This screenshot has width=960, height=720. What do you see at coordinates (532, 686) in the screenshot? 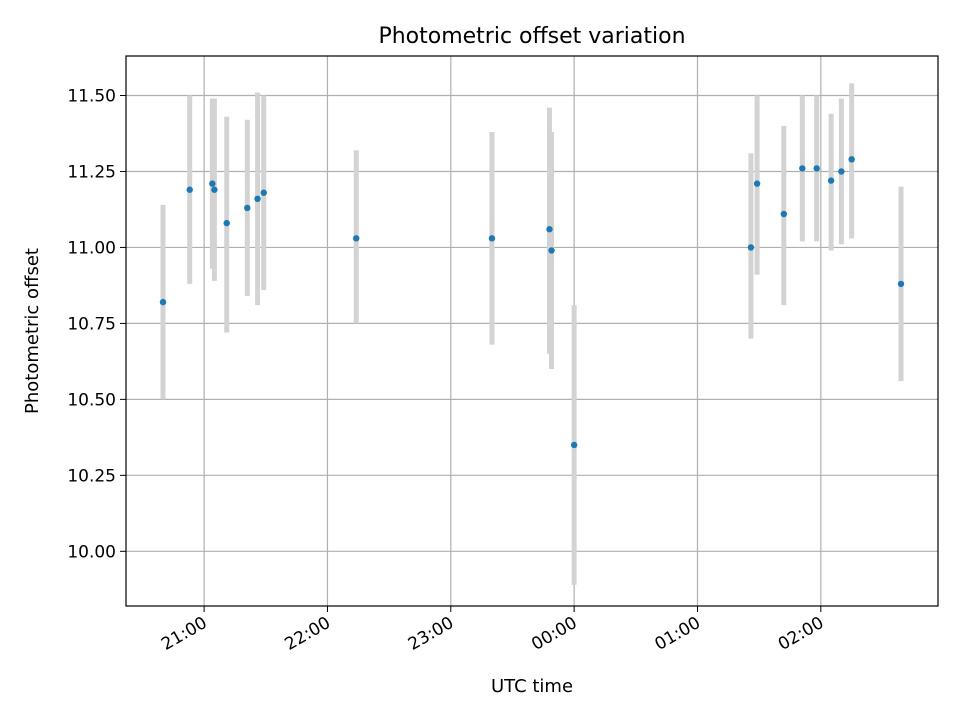
I see `x-axis-label: UTC time` at bounding box center [532, 686].